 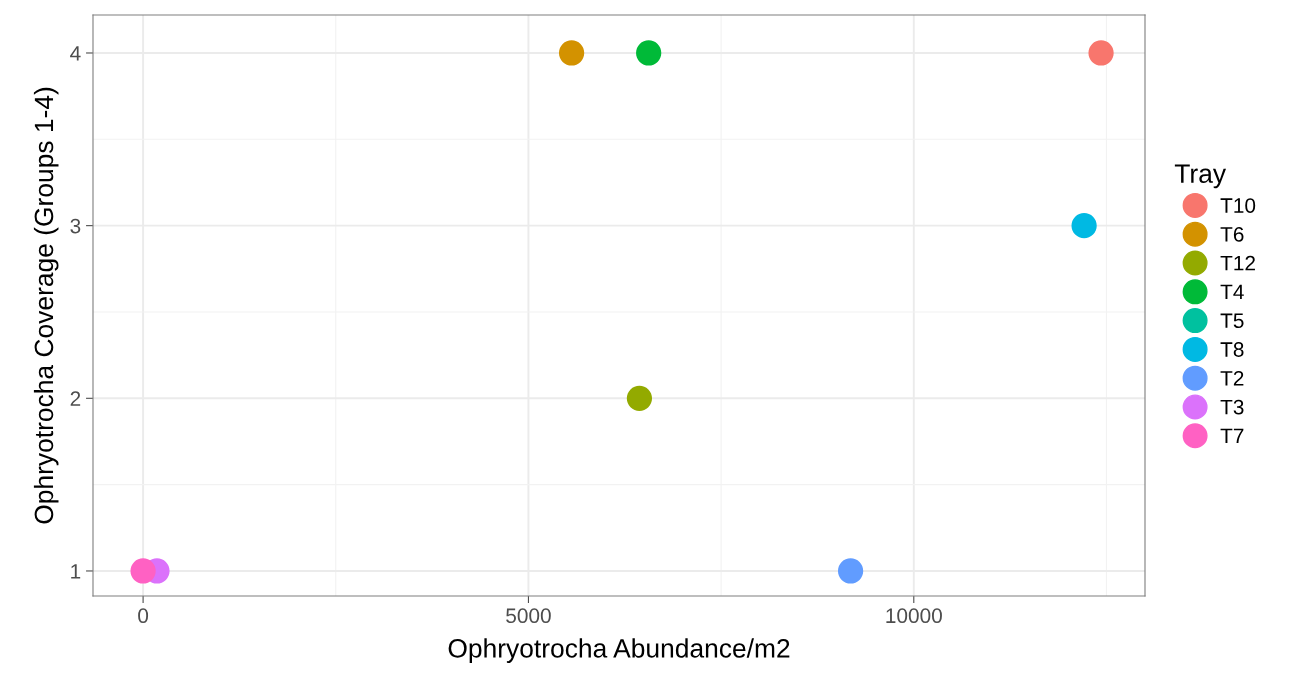 What do you see at coordinates (1232, 234) in the screenshot?
I see `legend-label: T6` at bounding box center [1232, 234].